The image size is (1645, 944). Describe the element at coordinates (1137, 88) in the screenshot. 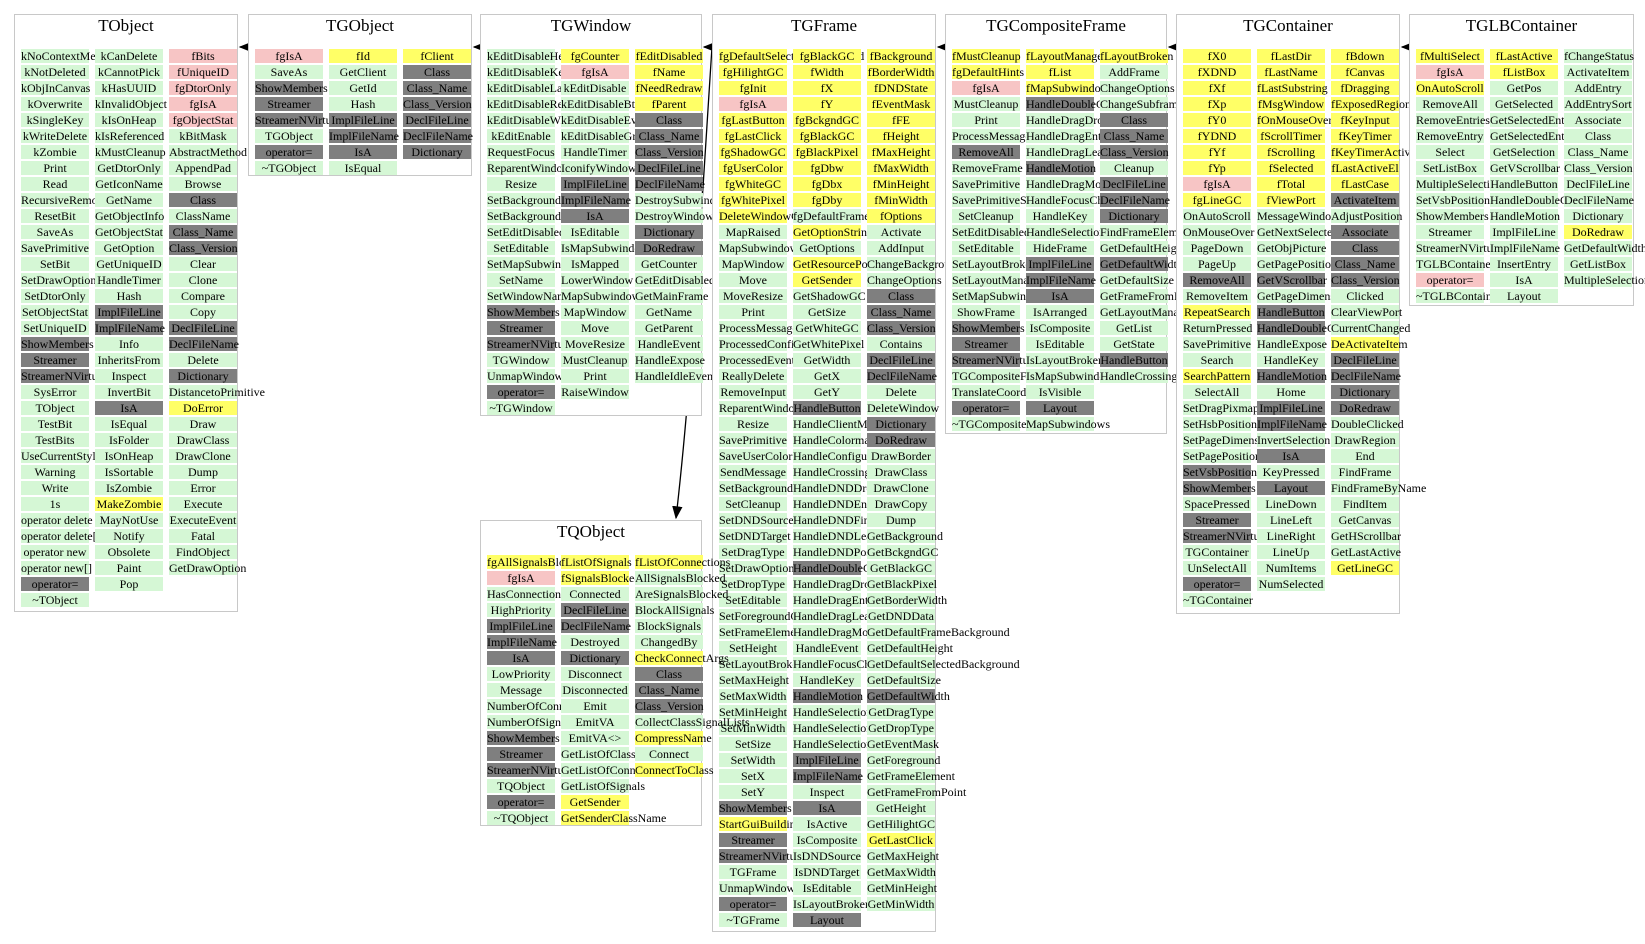

I see `member-tgcompositeframe-changeoptions: ChangeOptions` at that location.